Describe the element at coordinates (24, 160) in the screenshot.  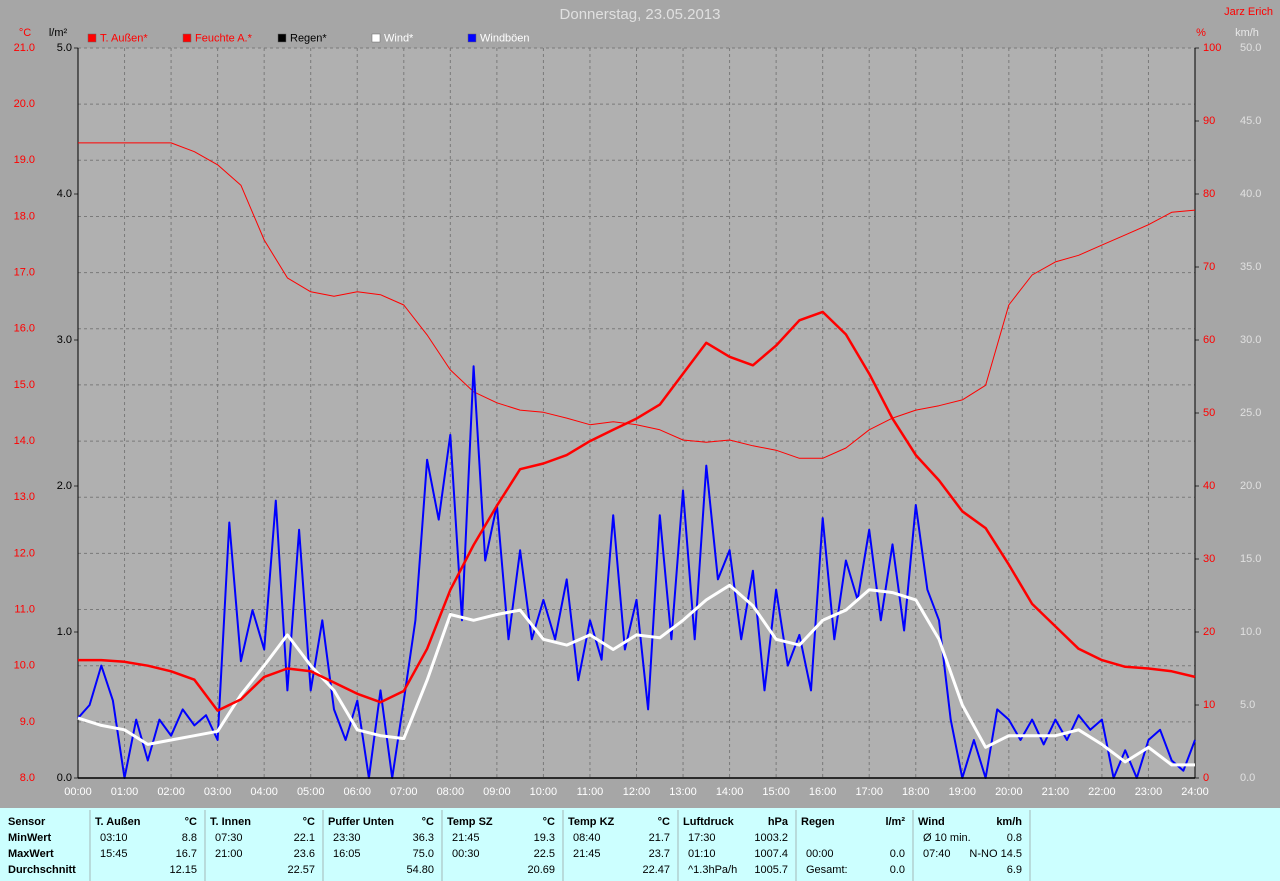
I see `y-tick-label: 19.0` at that location.